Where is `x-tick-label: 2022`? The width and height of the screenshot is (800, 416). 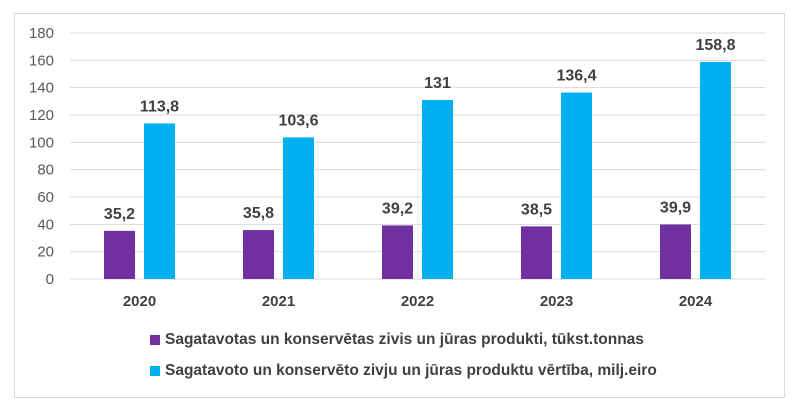 x-tick-label: 2022 is located at coordinates (417, 301).